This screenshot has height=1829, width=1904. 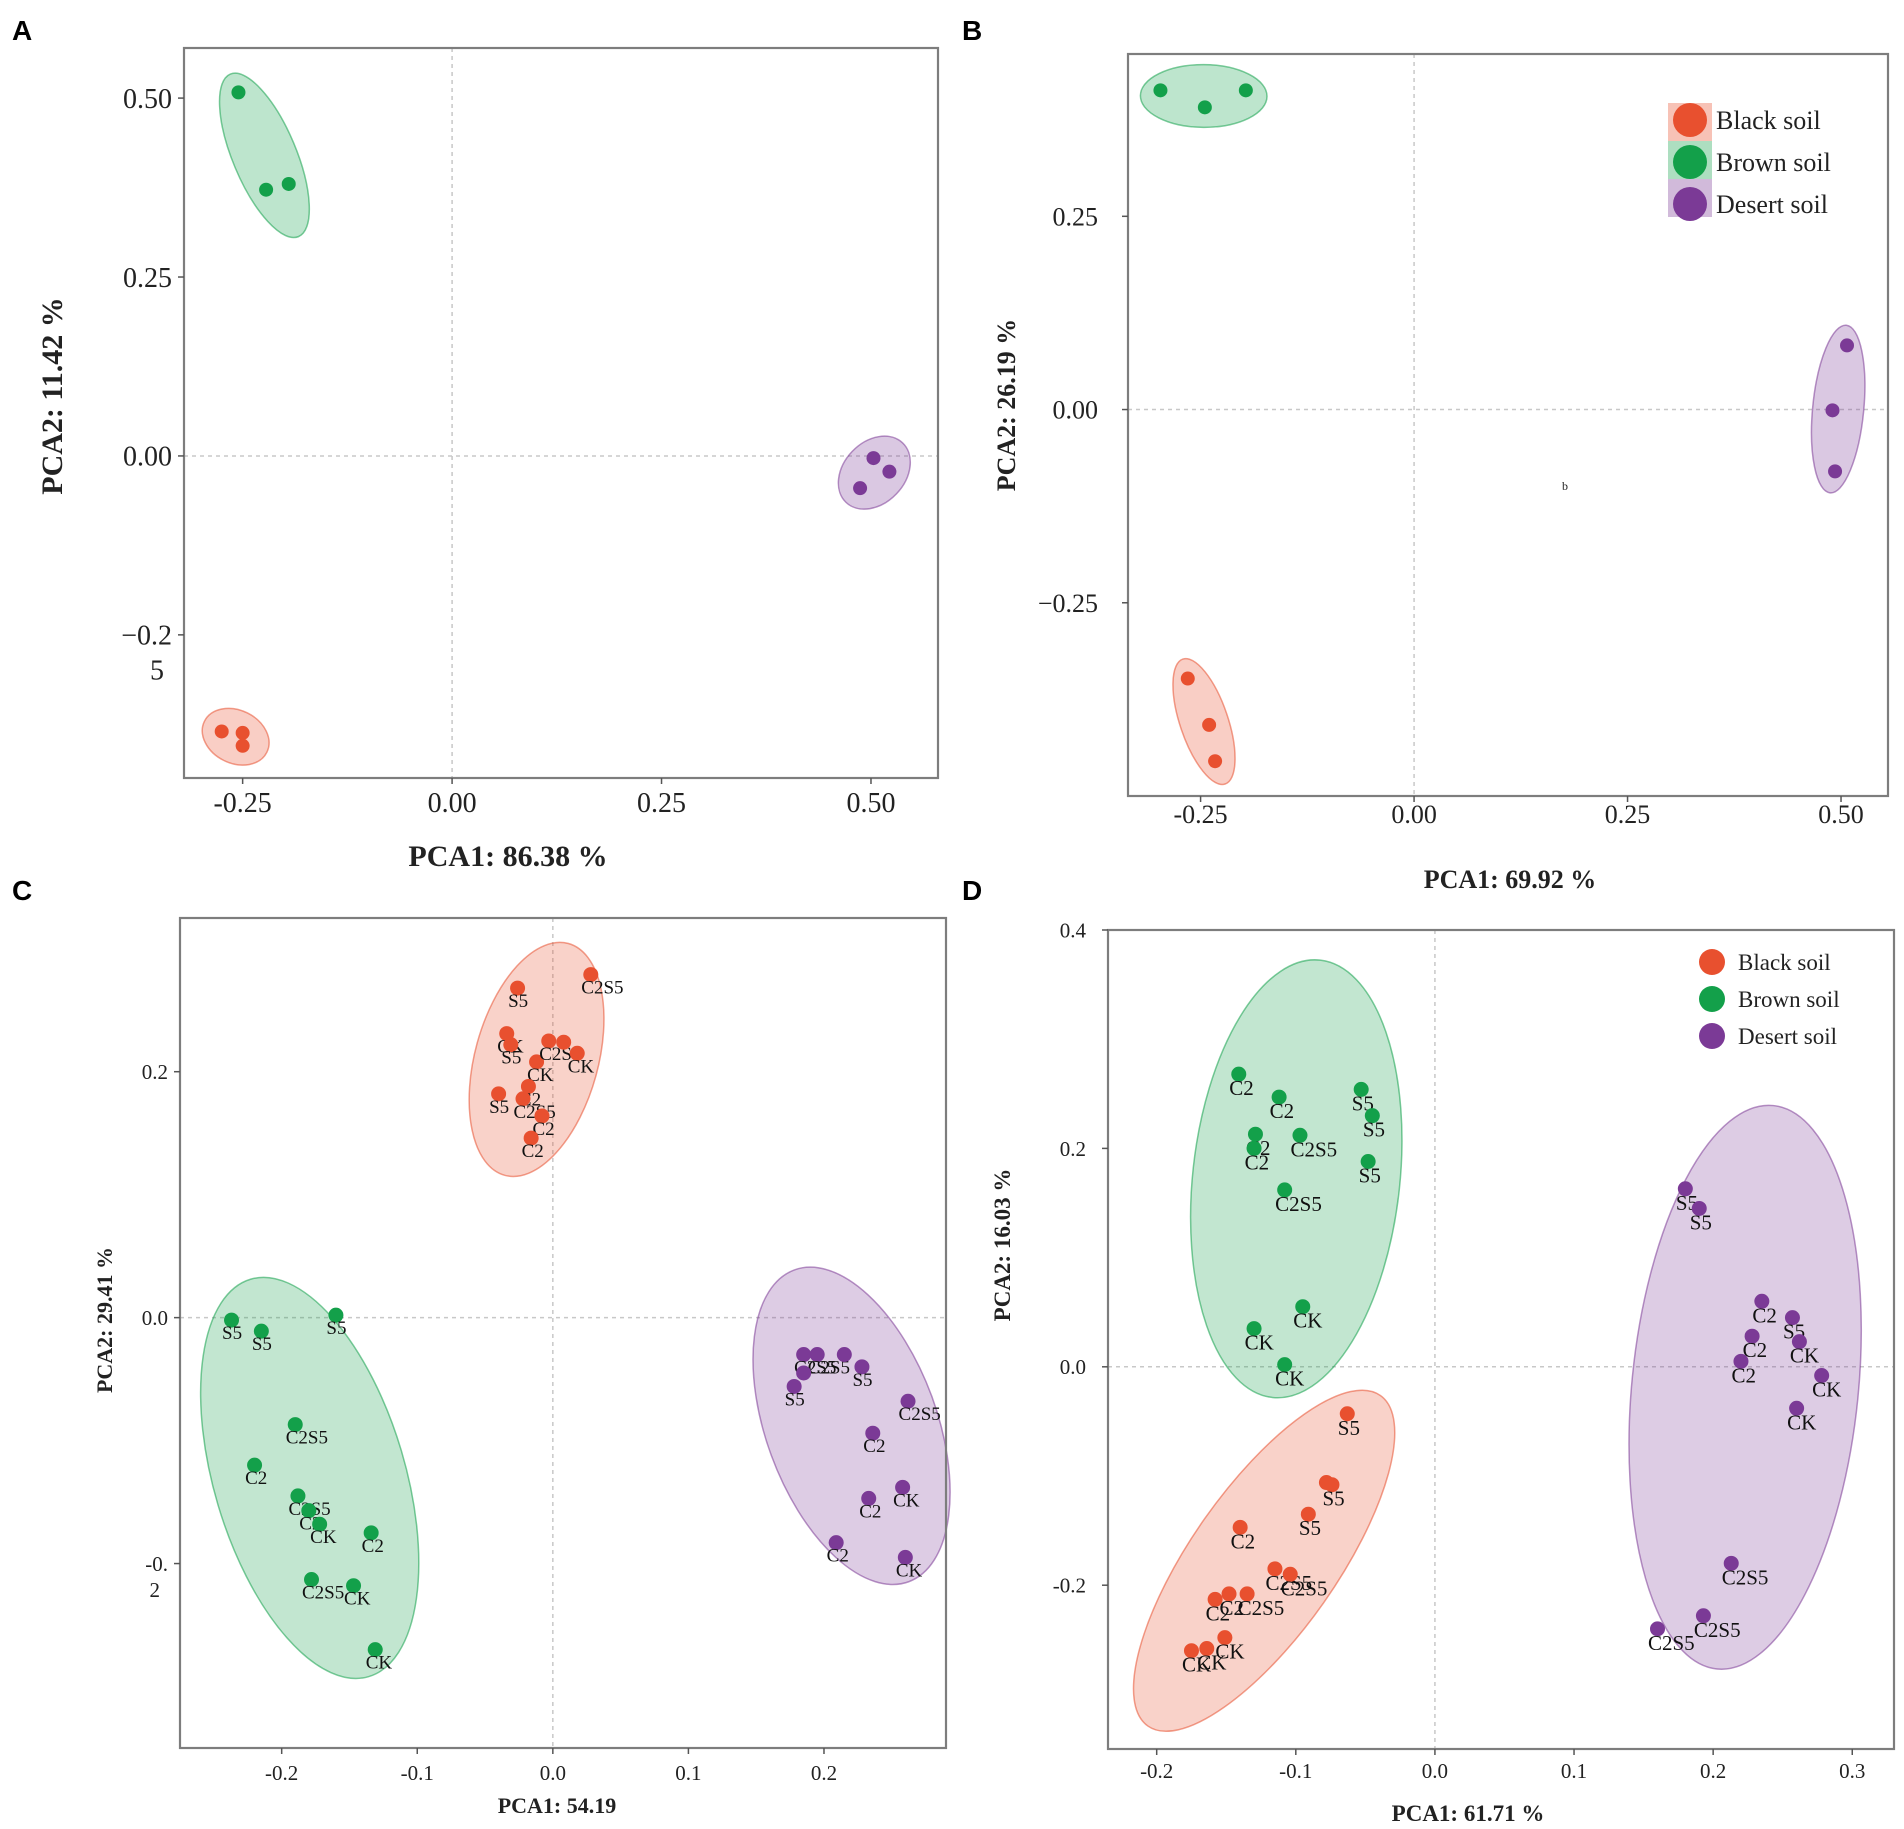 What do you see at coordinates (1468, 1813) in the screenshot?
I see `x-axis-label: PCA1: 61.71 %` at bounding box center [1468, 1813].